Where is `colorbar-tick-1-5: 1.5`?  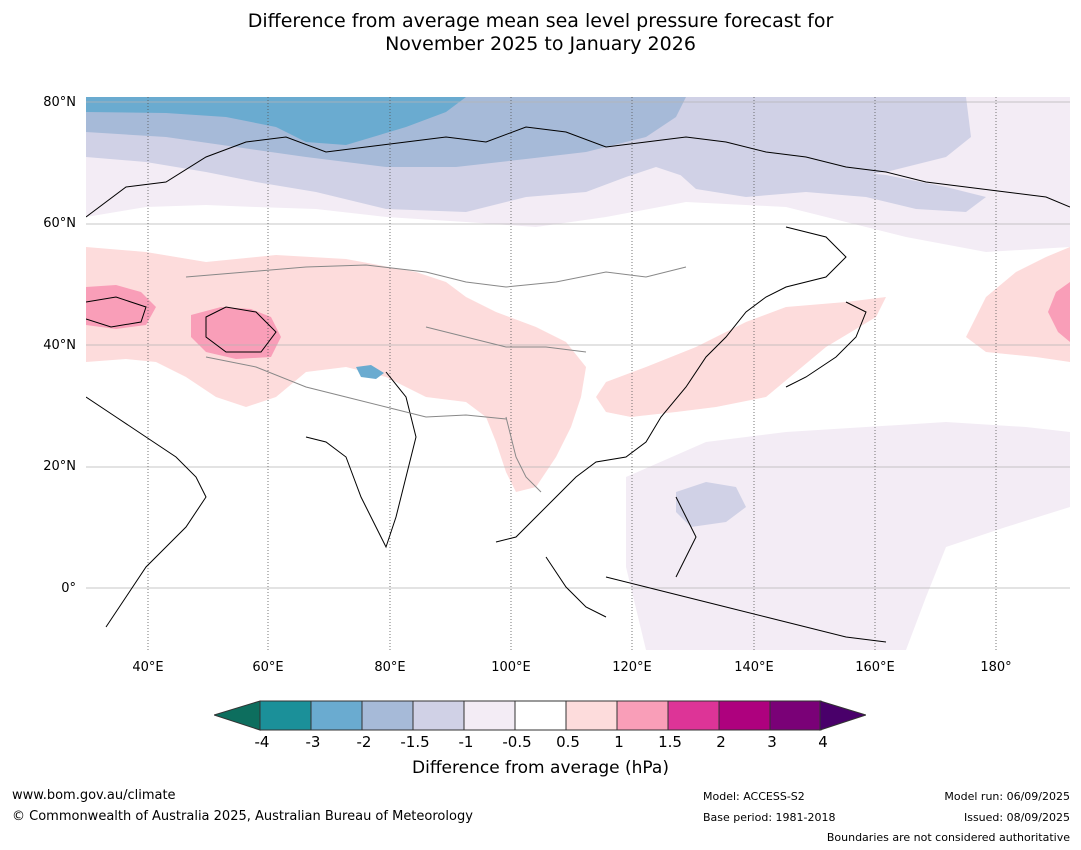
colorbar-tick-1-5: 1.5 is located at coordinates (670, 742).